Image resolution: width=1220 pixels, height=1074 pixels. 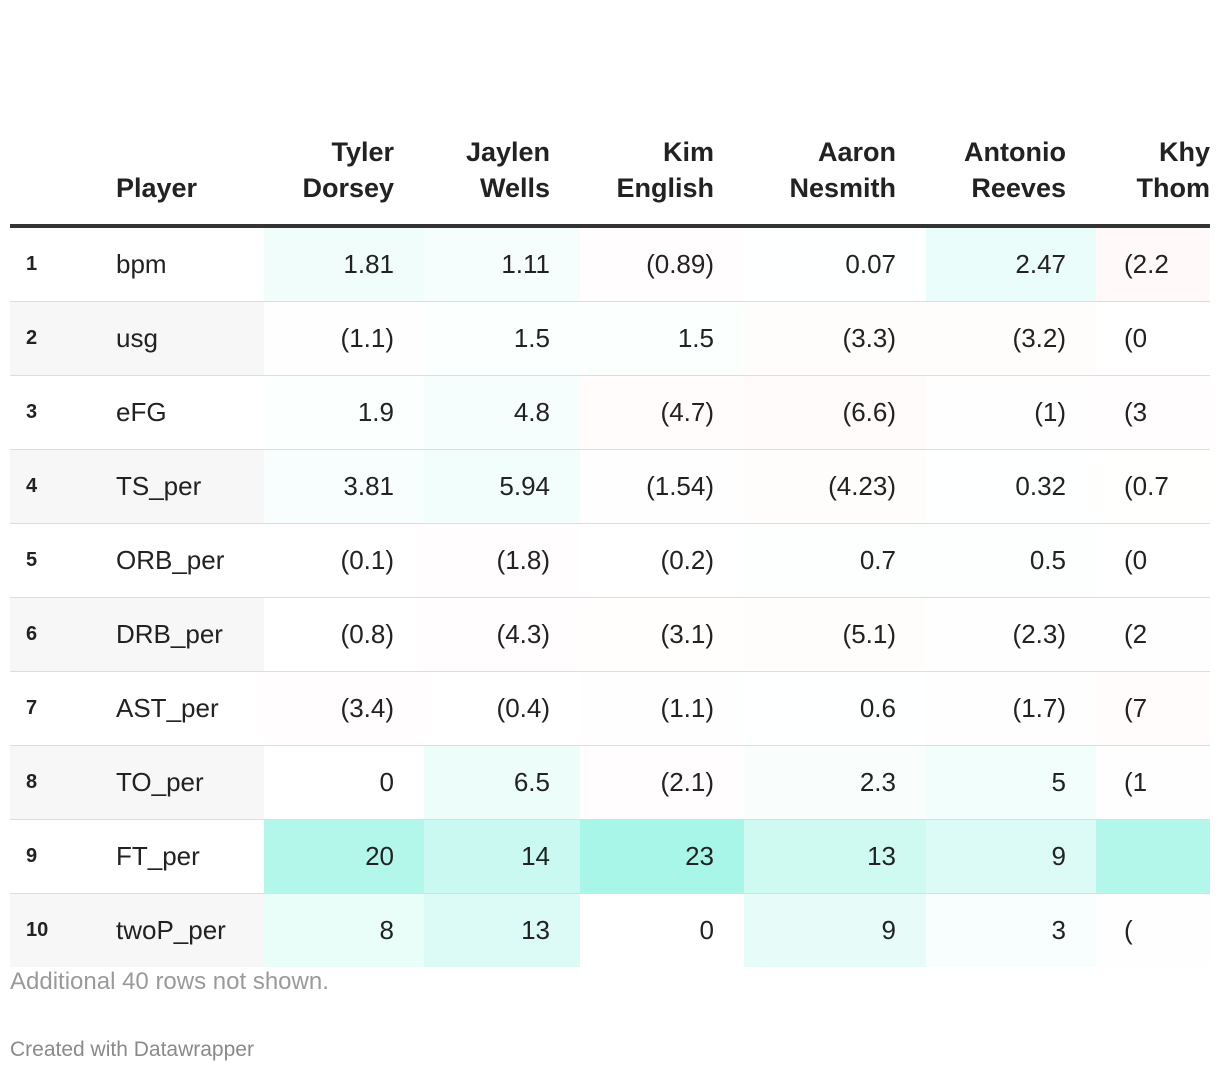 What do you see at coordinates (662, 169) in the screenshot?
I see `header-player-3: Kim English` at bounding box center [662, 169].